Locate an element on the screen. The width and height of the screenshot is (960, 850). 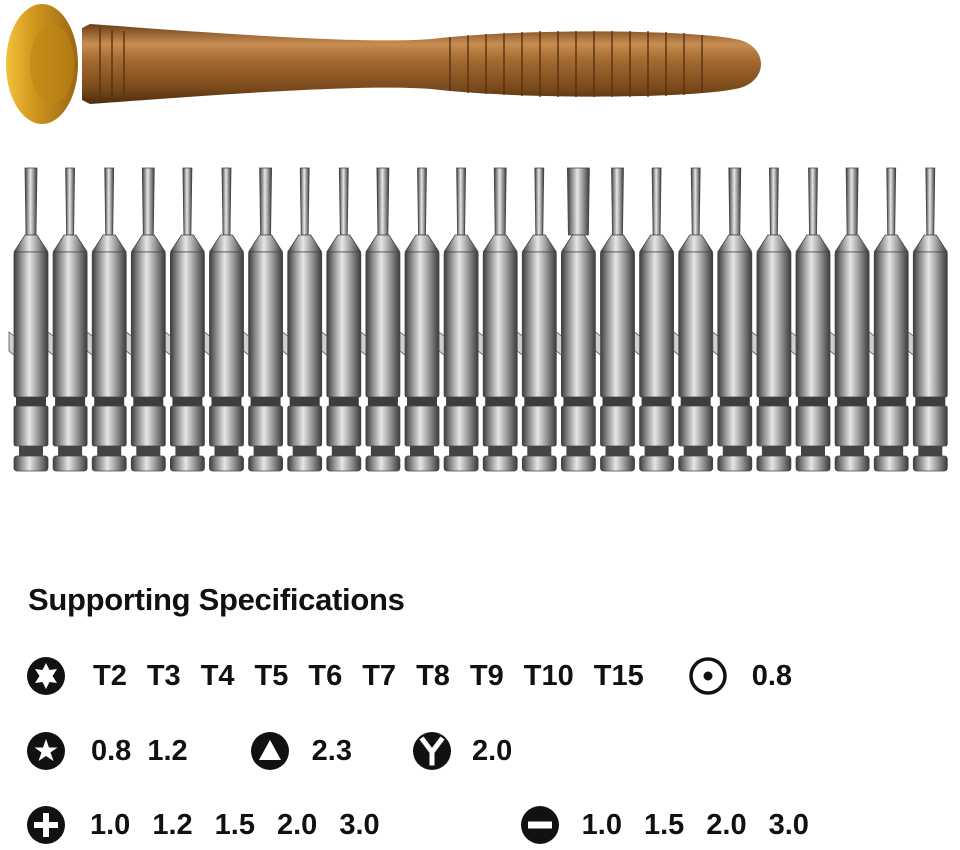
pentalobe-icon is located at coordinates (46, 751).